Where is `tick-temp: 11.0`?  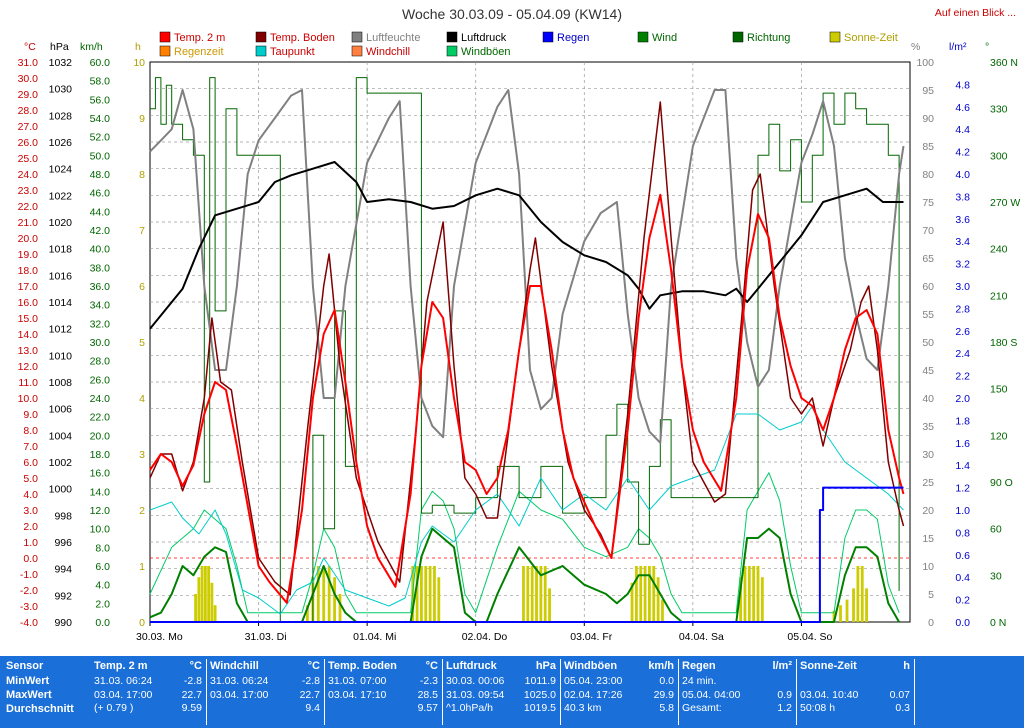 tick-temp: 11.0 is located at coordinates (28, 383).